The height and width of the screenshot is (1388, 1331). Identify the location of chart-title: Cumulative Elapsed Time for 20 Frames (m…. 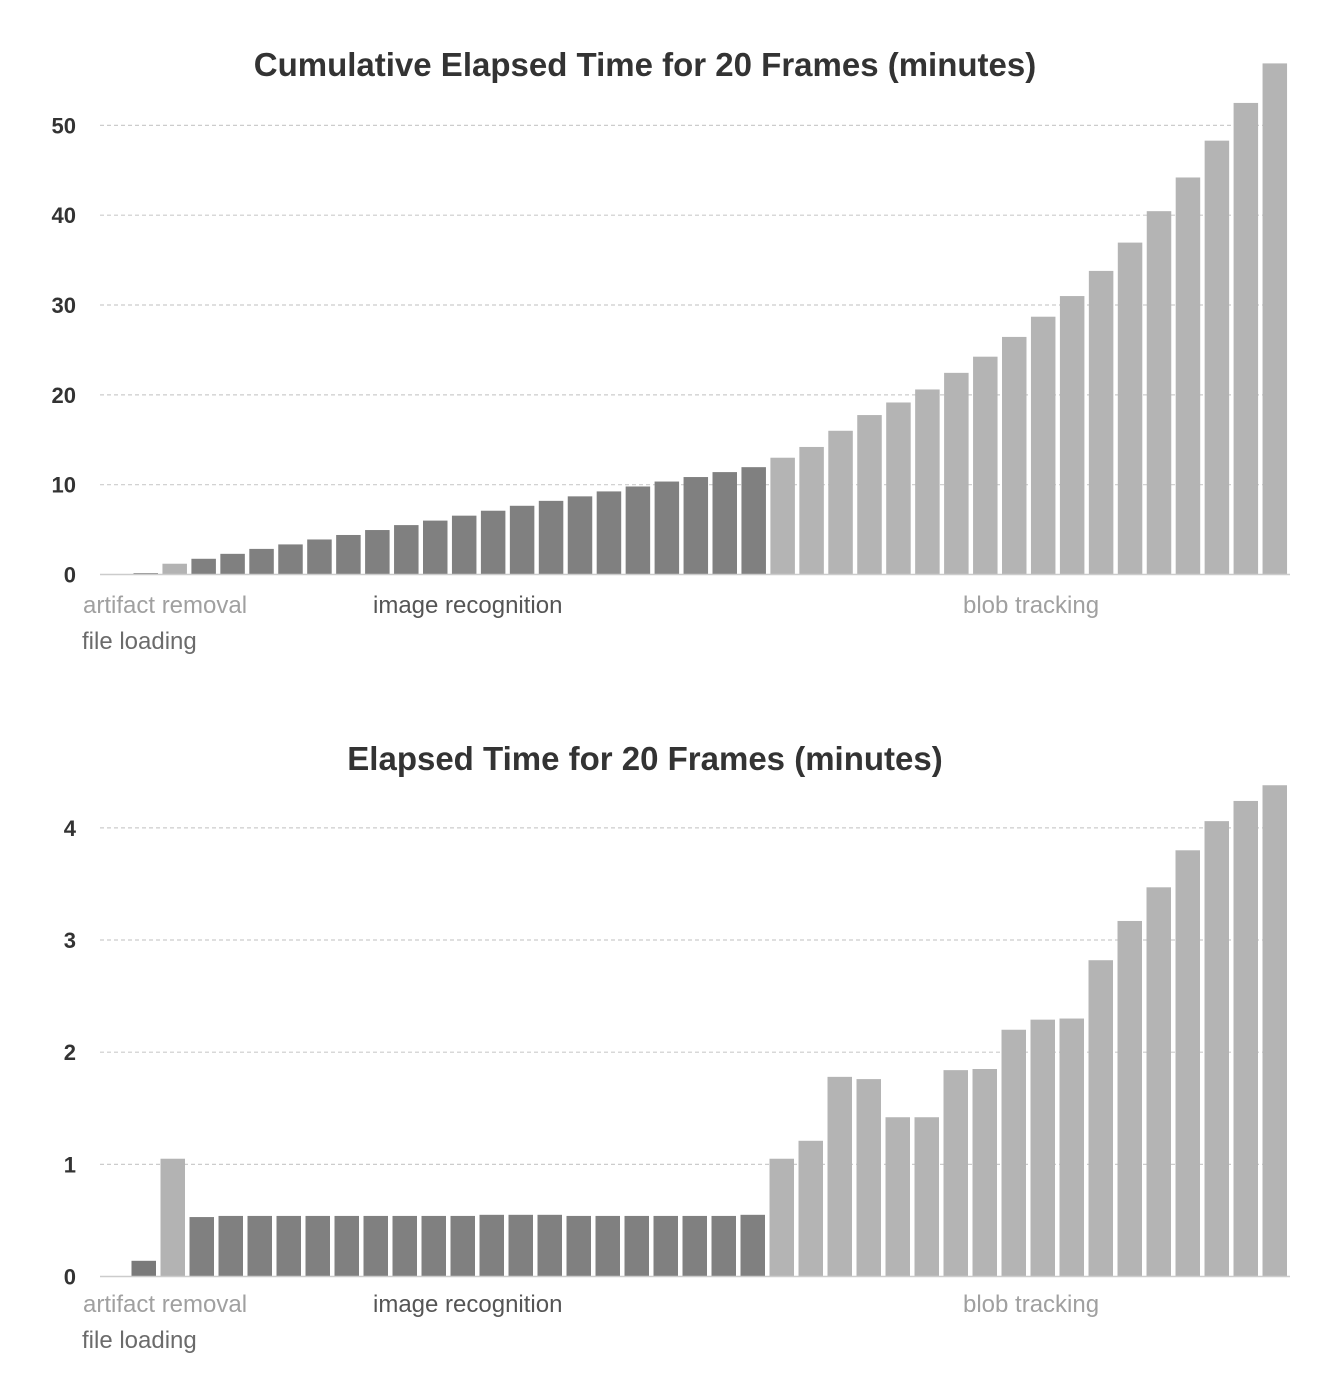
(645, 64).